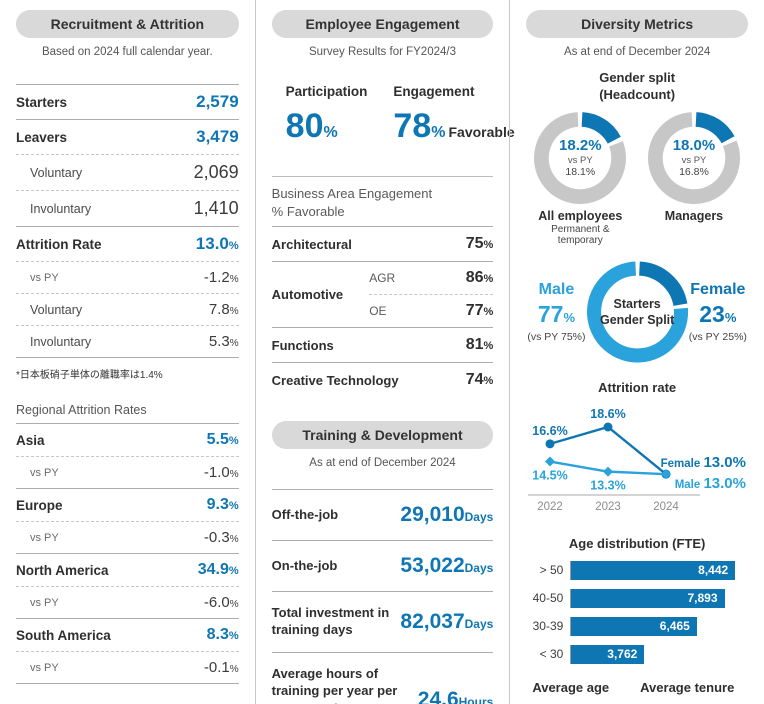  I want to click on table-row: vs PY -0.1%, so click(127, 667).